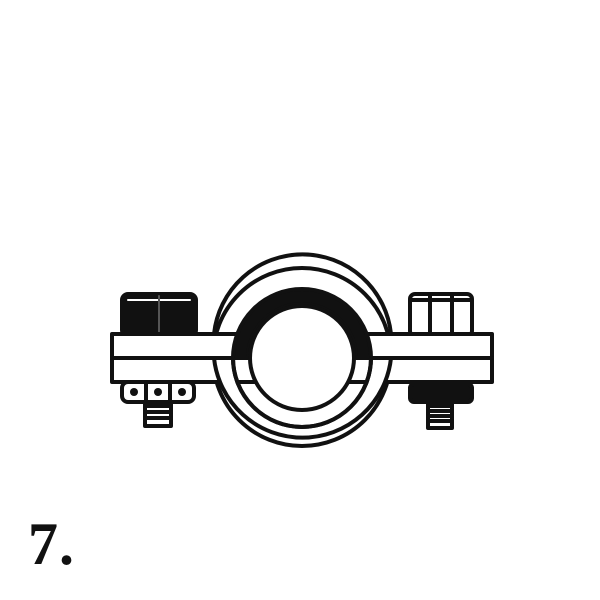  What do you see at coordinates (158, 413) in the screenshot?
I see `left-stud` at bounding box center [158, 413].